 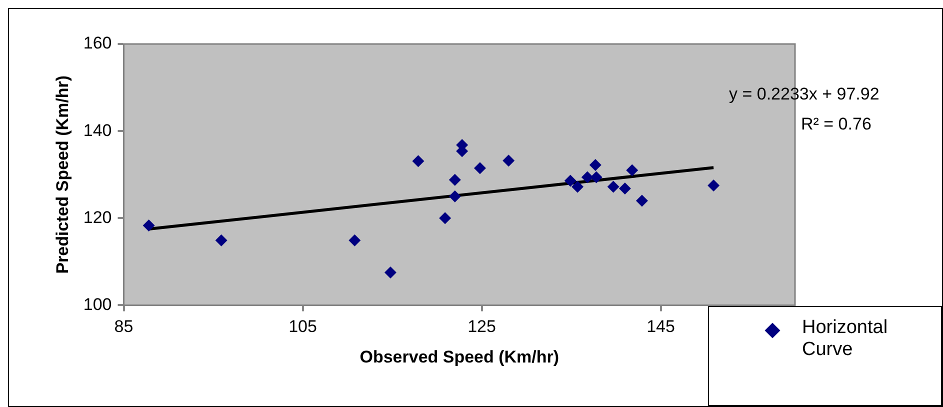 I want to click on annotation: y = 0.2233x + 97.92, so click(x=804, y=94).